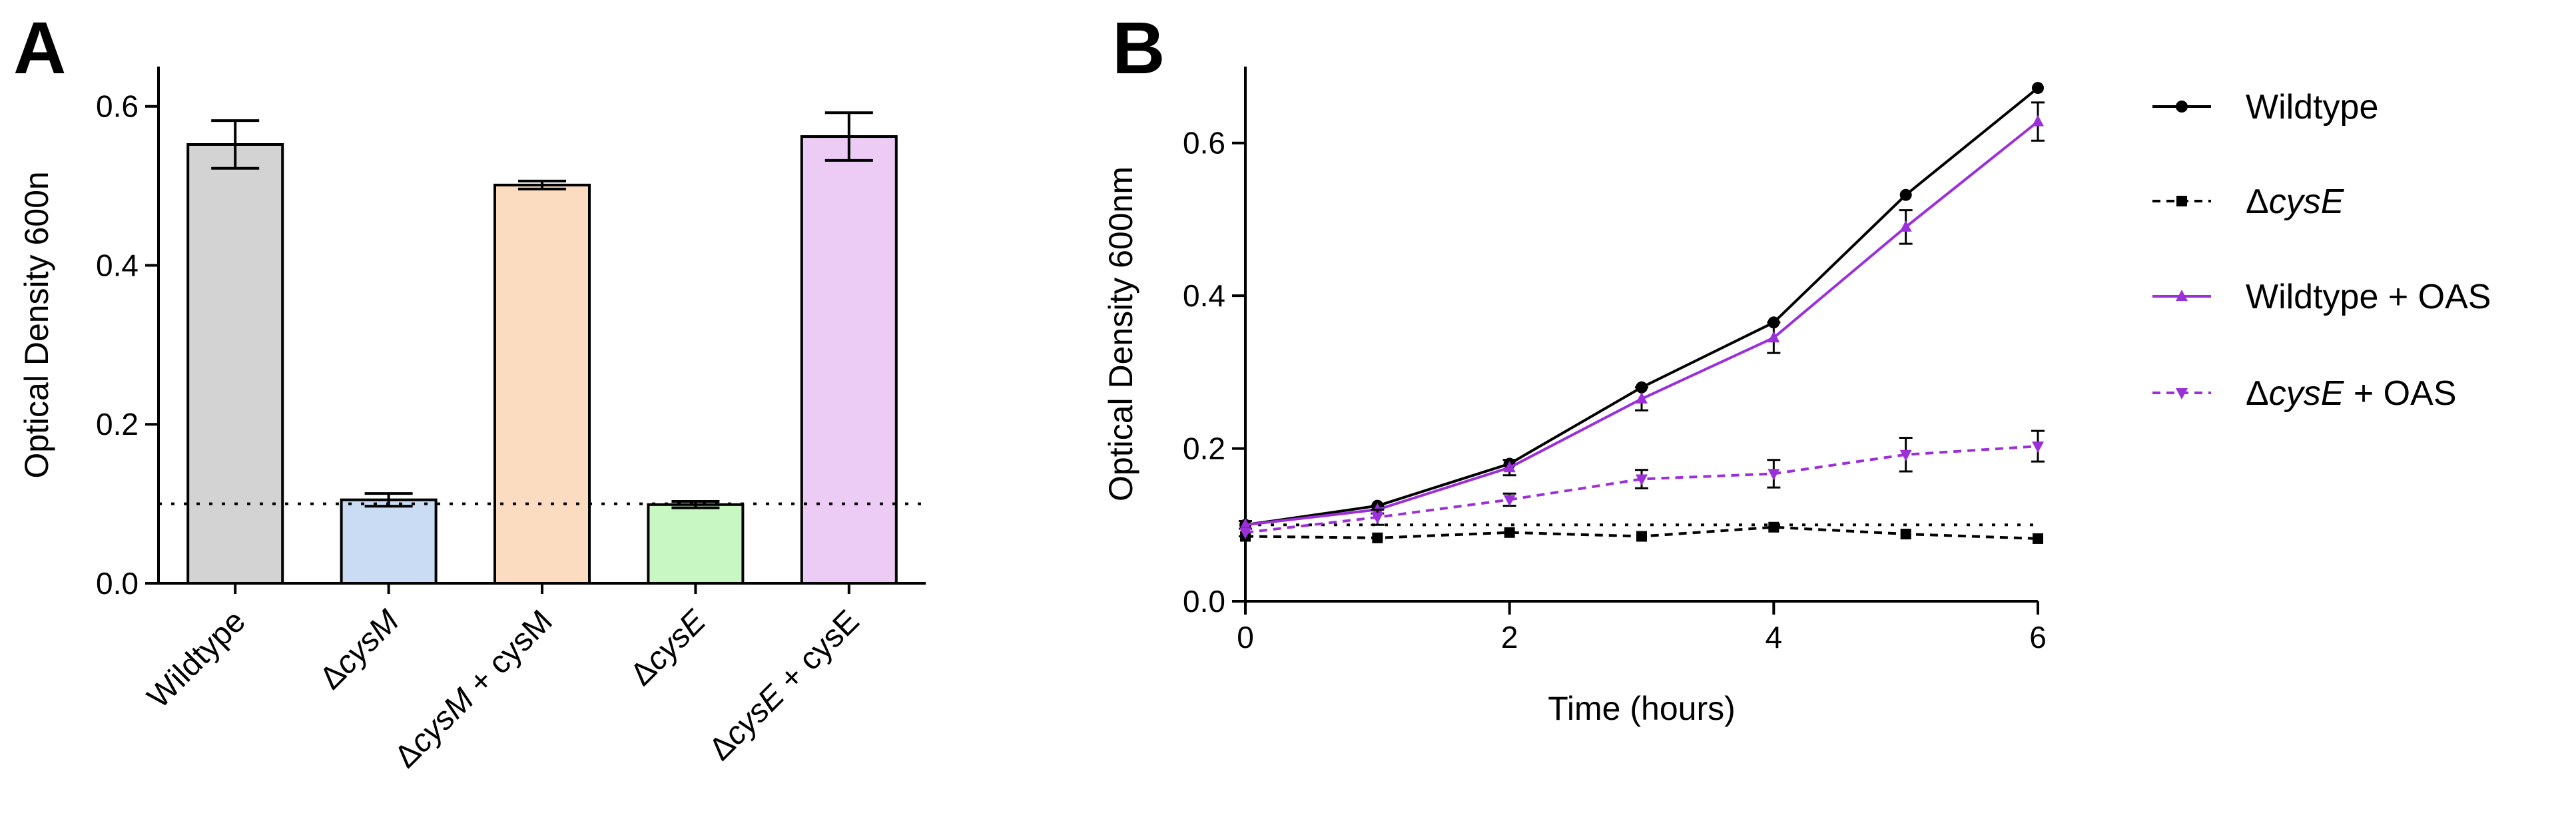 The image size is (2576, 825). What do you see at coordinates (1509, 637) in the screenshot?
I see `panel-b-x-tick-label: 2` at bounding box center [1509, 637].